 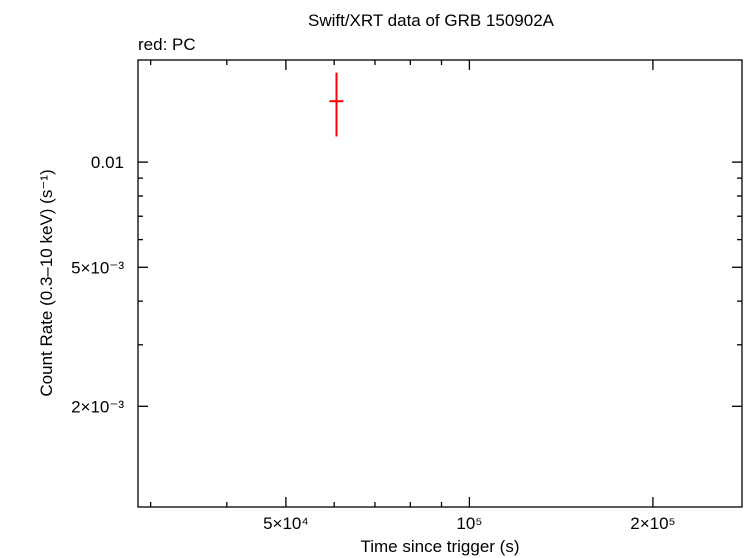 What do you see at coordinates (286, 523) in the screenshot?
I see `x-tick-label: 5×10⁴` at bounding box center [286, 523].